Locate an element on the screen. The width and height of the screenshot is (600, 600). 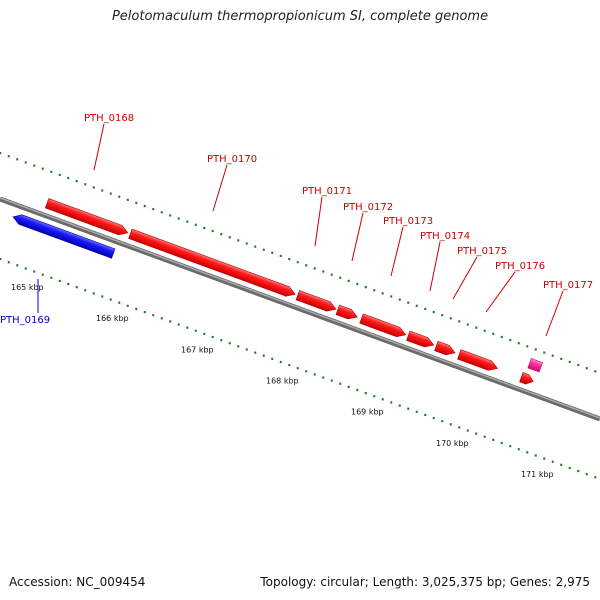
kbp-tick-label: 165 kbp is located at coordinates (27, 287).